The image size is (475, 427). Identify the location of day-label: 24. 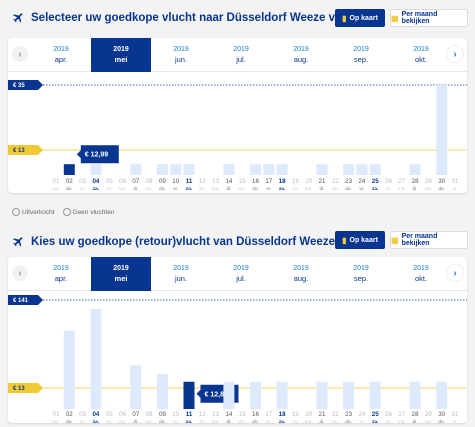
(361, 181).